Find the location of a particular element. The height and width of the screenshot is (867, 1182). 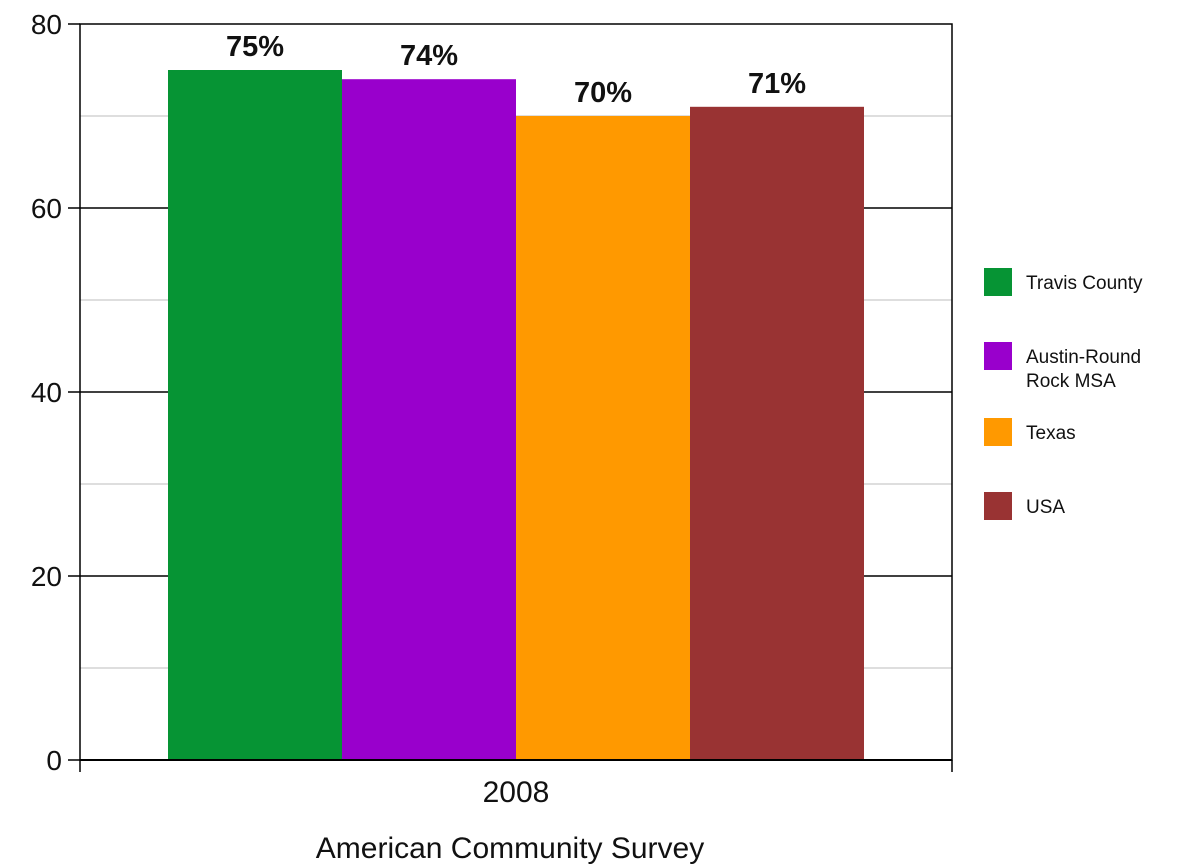

y-tick-label: 0 is located at coordinates (54, 760).